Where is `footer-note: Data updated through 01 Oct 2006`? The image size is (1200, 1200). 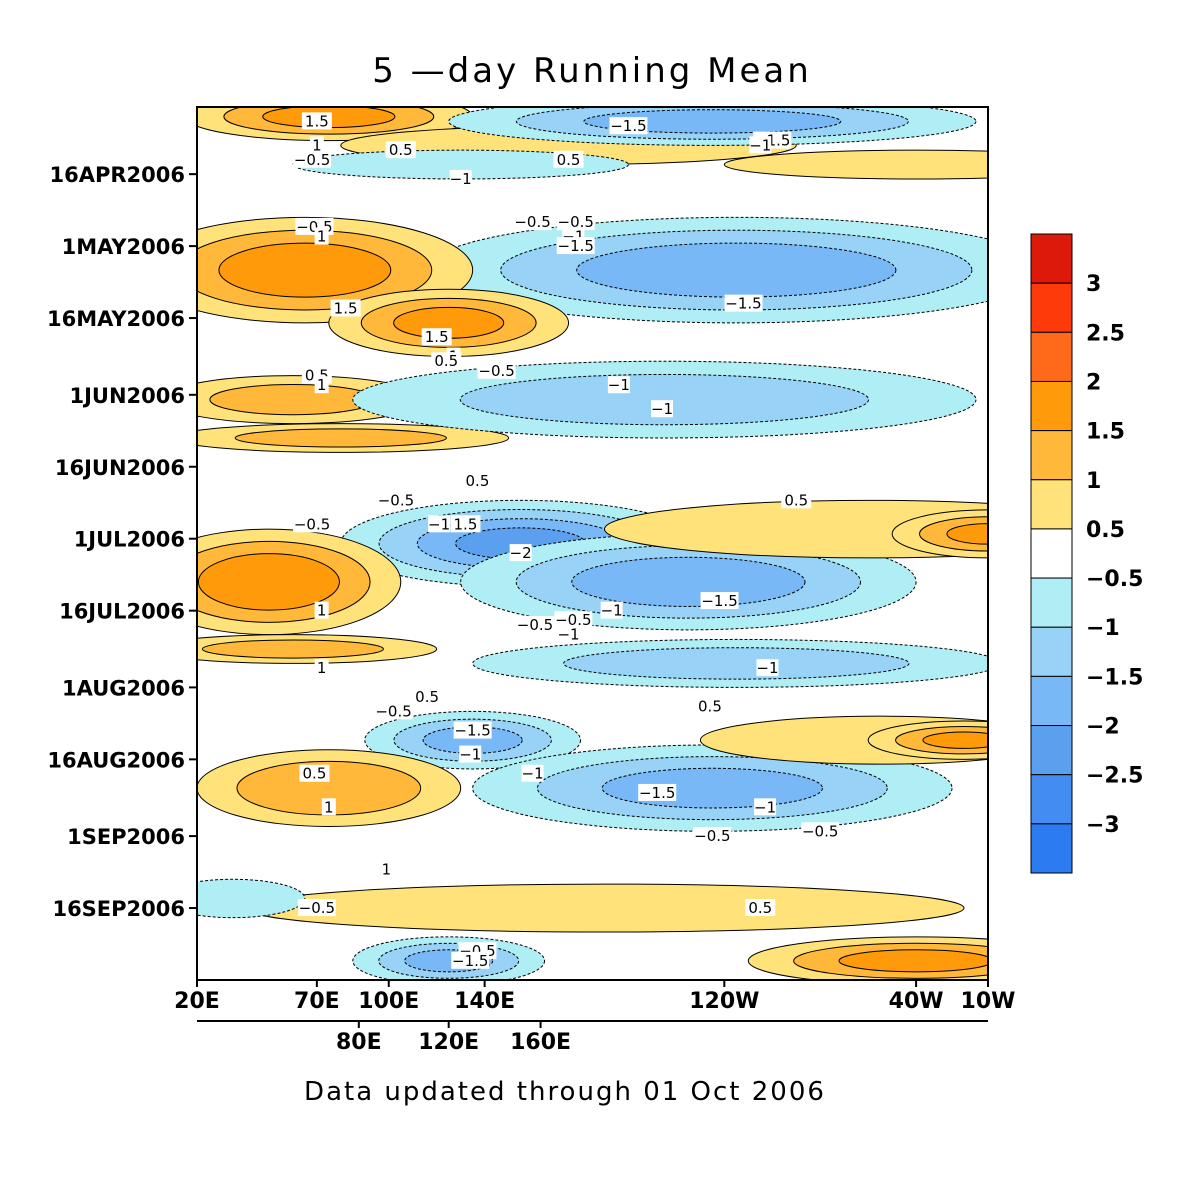
footer-note: Data updated through 01 Oct 2006 is located at coordinates (565, 1092).